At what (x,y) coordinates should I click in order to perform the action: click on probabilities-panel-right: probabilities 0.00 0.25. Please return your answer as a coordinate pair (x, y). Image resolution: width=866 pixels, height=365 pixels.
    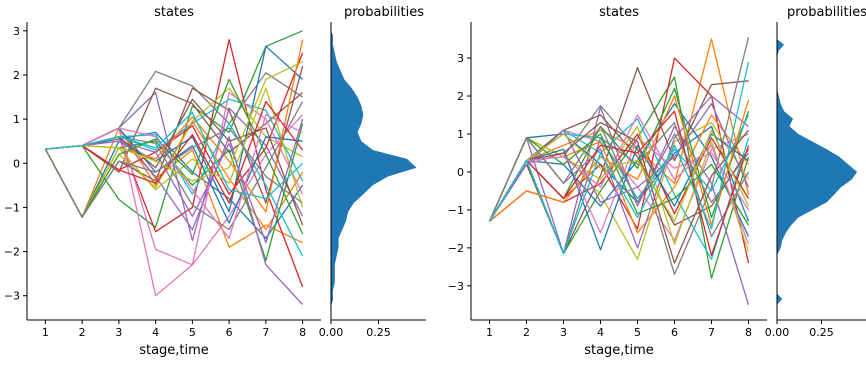
    Looking at the image, I should click on (815, 172).